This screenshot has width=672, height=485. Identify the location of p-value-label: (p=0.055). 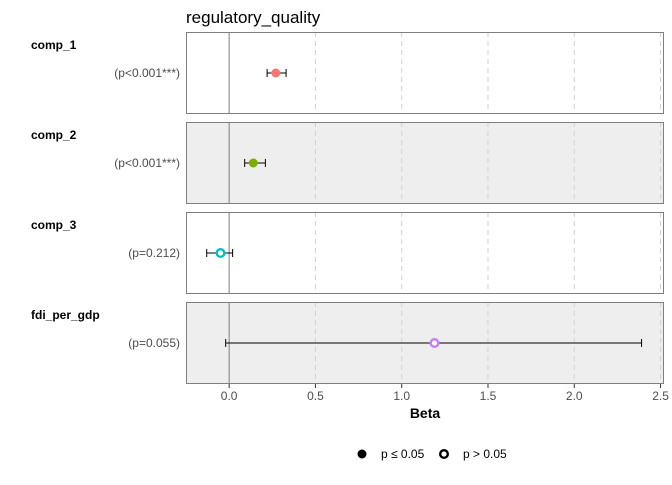
(154, 343).